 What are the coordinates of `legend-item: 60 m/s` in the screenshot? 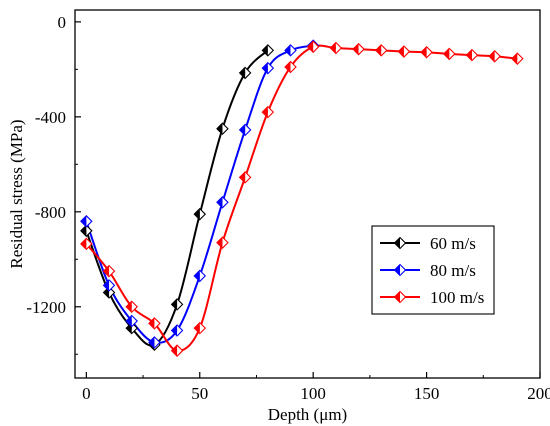 It's located at (428, 243).